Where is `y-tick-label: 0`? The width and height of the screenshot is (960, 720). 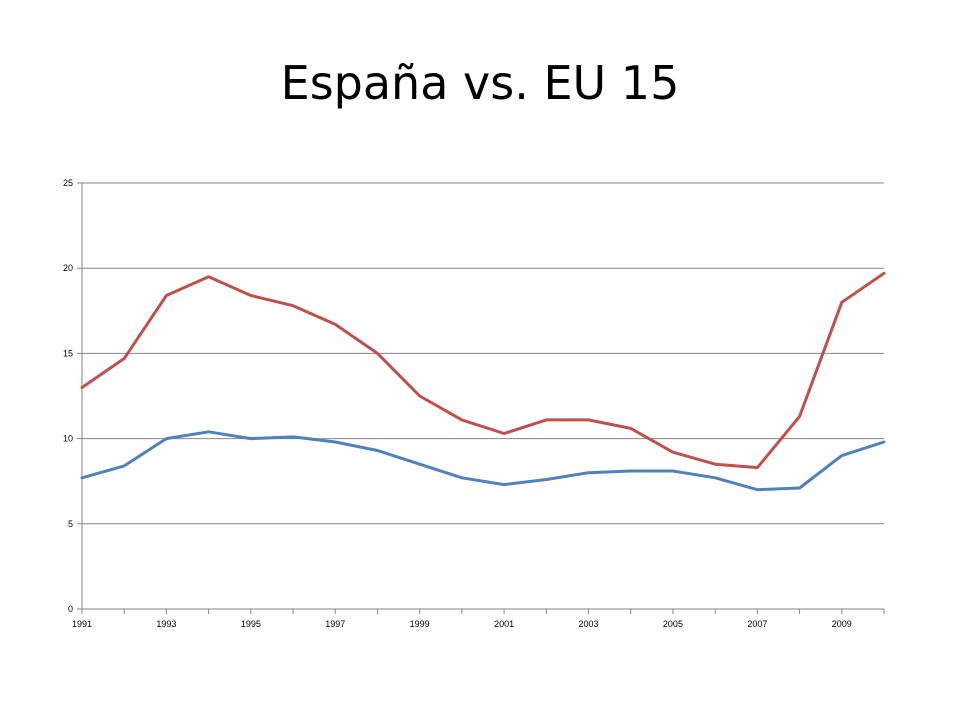 y-tick-label: 0 is located at coordinates (70, 609).